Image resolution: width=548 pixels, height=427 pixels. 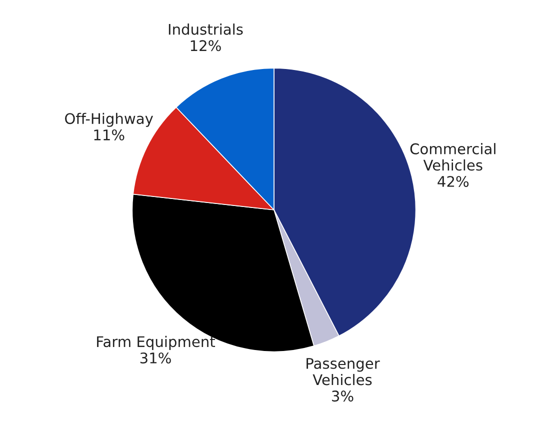 What do you see at coordinates (109, 134) in the screenshot?
I see `data-label: 11%` at bounding box center [109, 134].